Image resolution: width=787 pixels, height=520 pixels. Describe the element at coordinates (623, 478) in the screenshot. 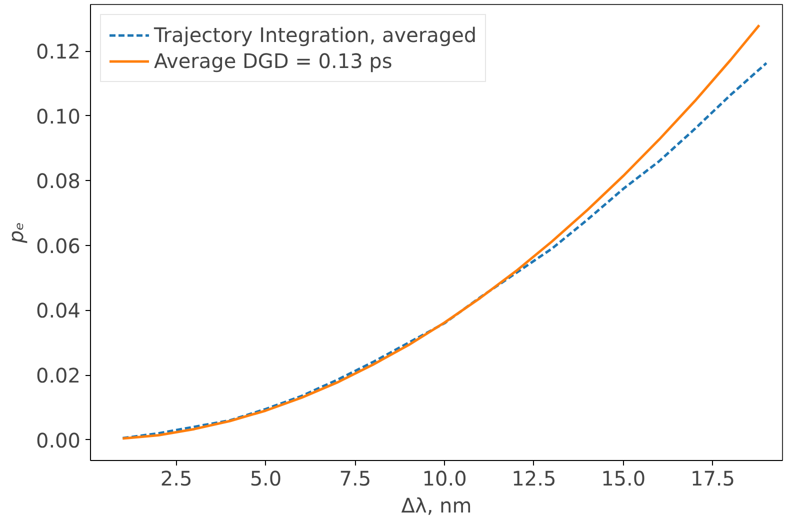

I see `x-tick-label: 15.0` at that location.